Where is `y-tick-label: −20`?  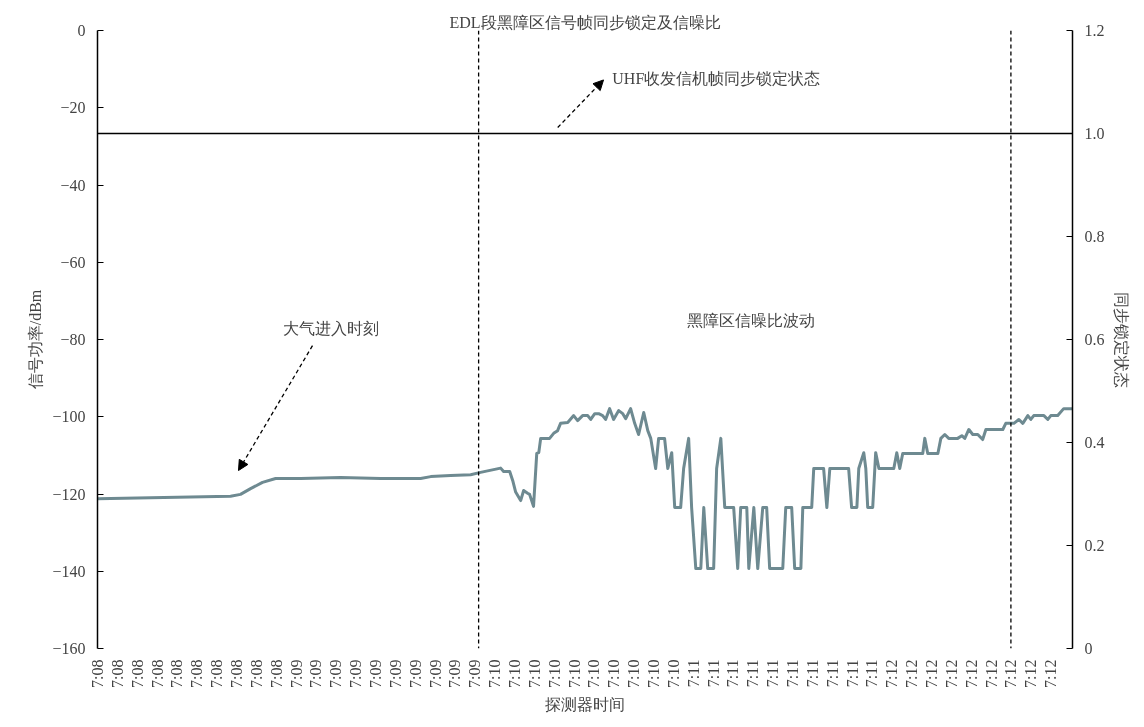 y-tick-label: −20 is located at coordinates (73, 108).